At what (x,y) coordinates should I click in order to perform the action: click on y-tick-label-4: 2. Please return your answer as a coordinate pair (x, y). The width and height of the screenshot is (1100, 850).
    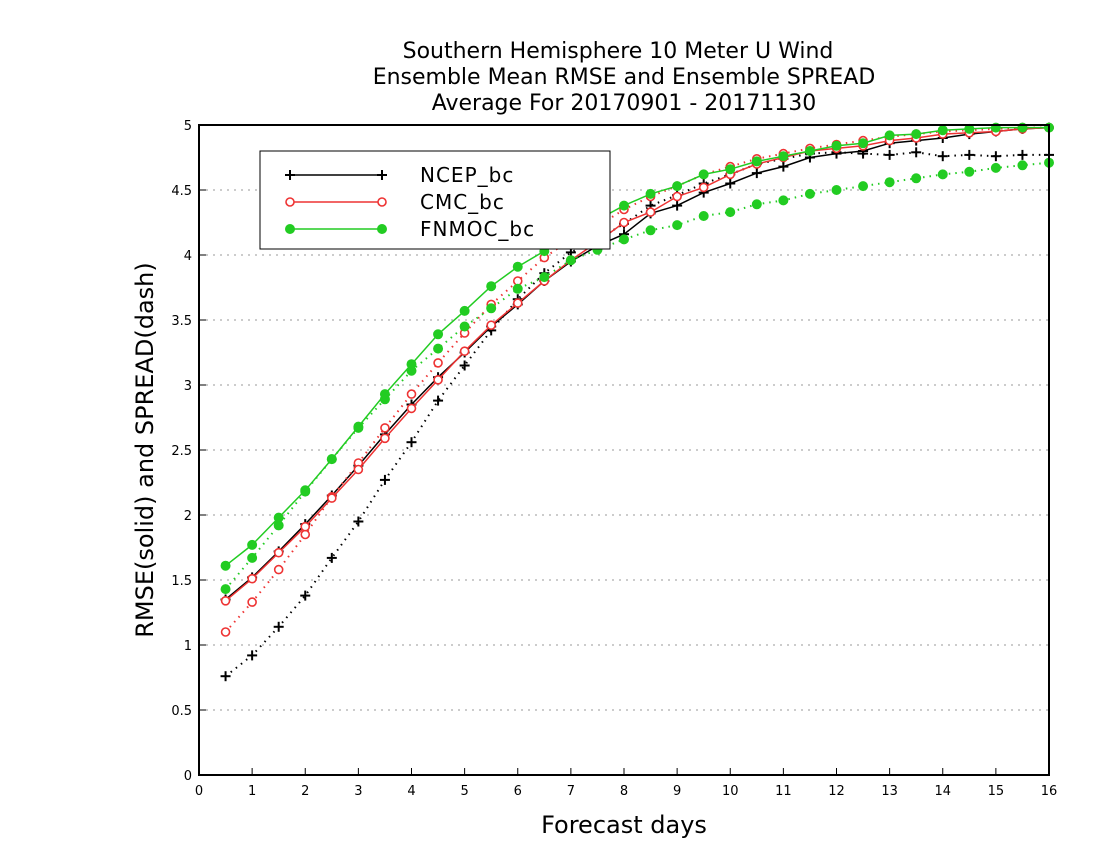
    Looking at the image, I should click on (188, 516).